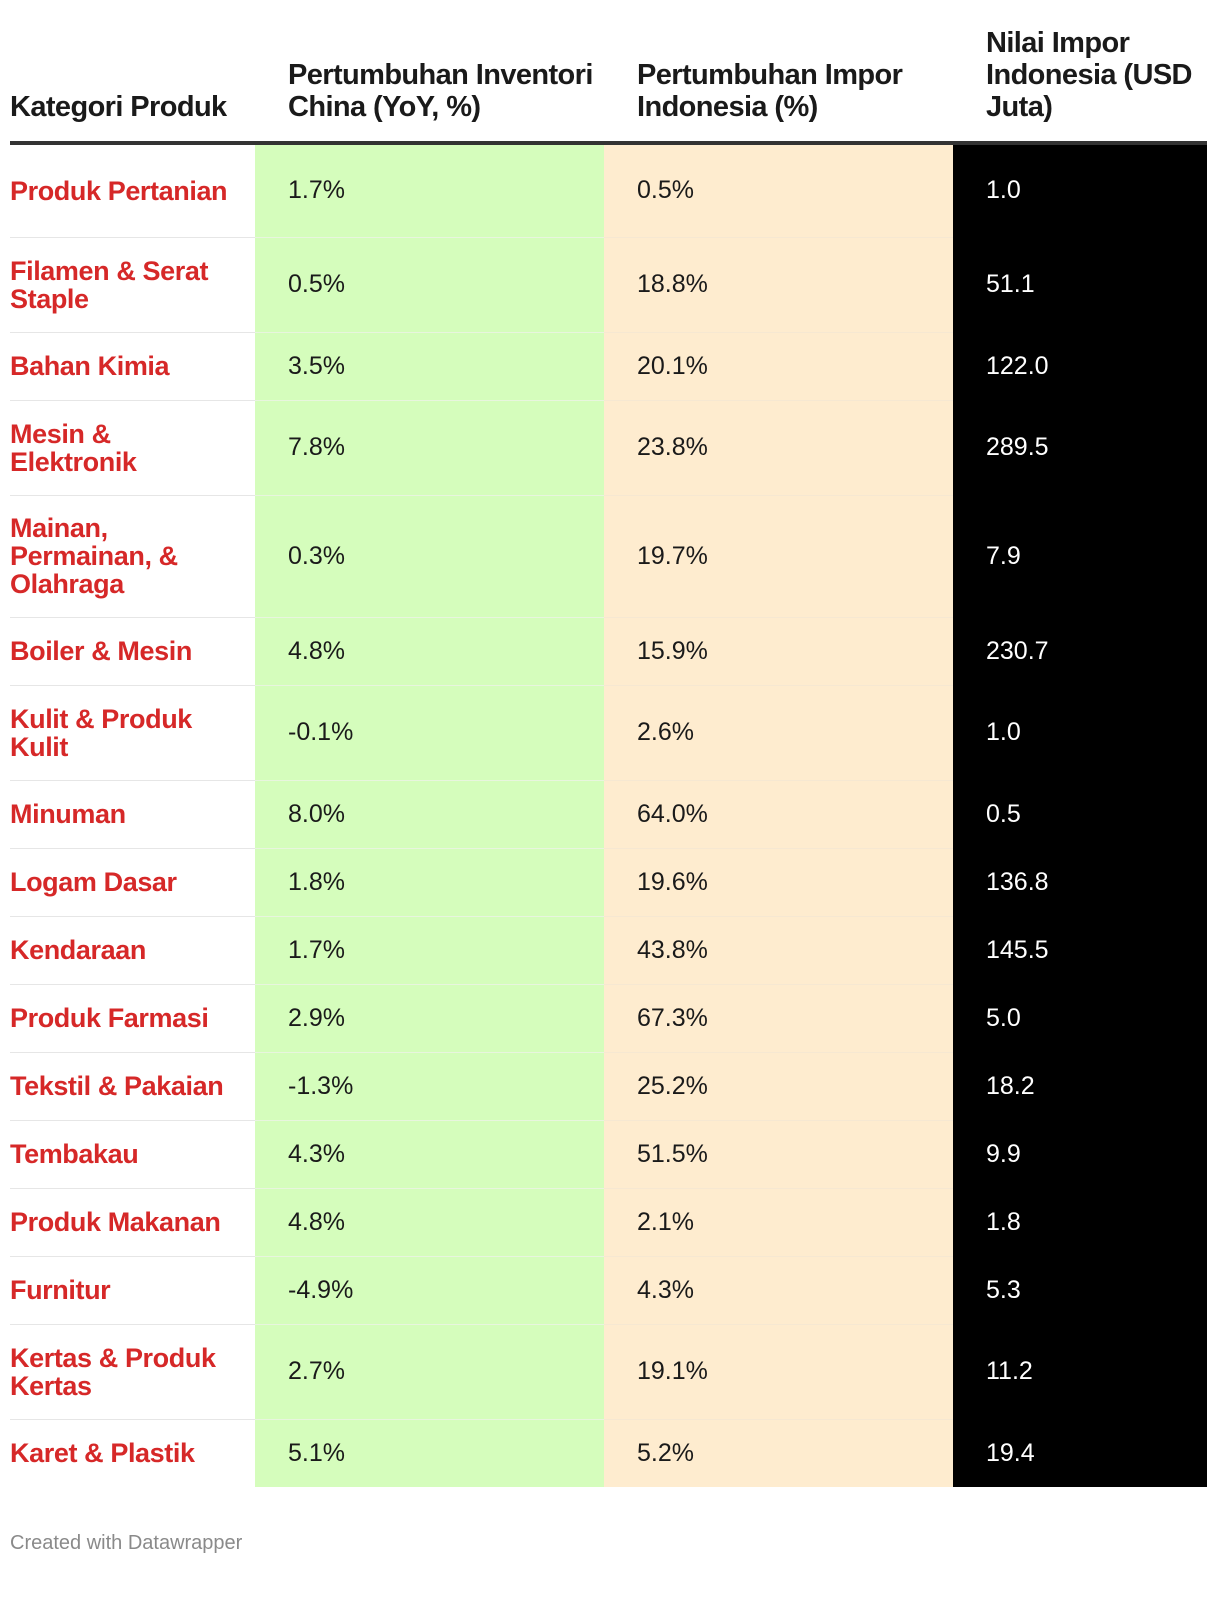 The height and width of the screenshot is (1618, 1220). I want to click on table-row: Furnitur -4.9% 4.3% 5.3, so click(608, 1290).